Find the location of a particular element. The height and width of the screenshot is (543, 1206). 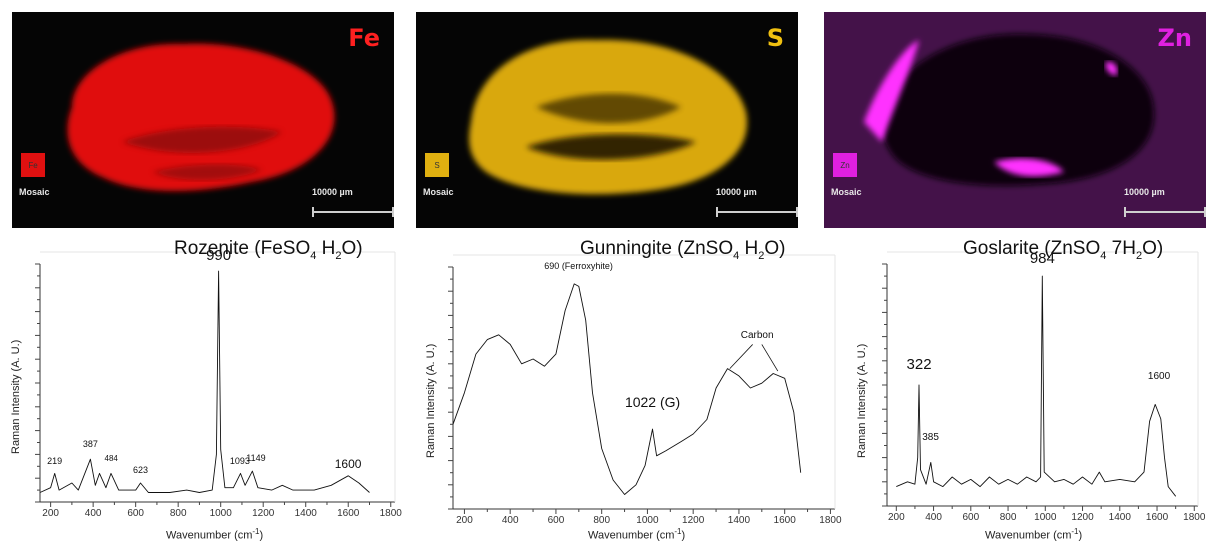

fe-map-image is located at coordinates (201, 117).